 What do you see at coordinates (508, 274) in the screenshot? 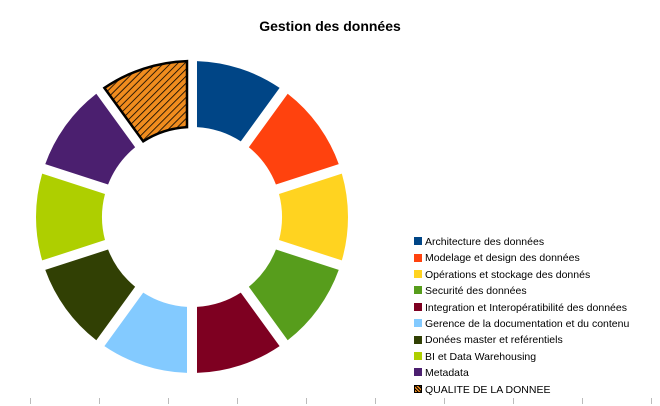
I see `legend-label: Opérations et stockage des donnés` at bounding box center [508, 274].